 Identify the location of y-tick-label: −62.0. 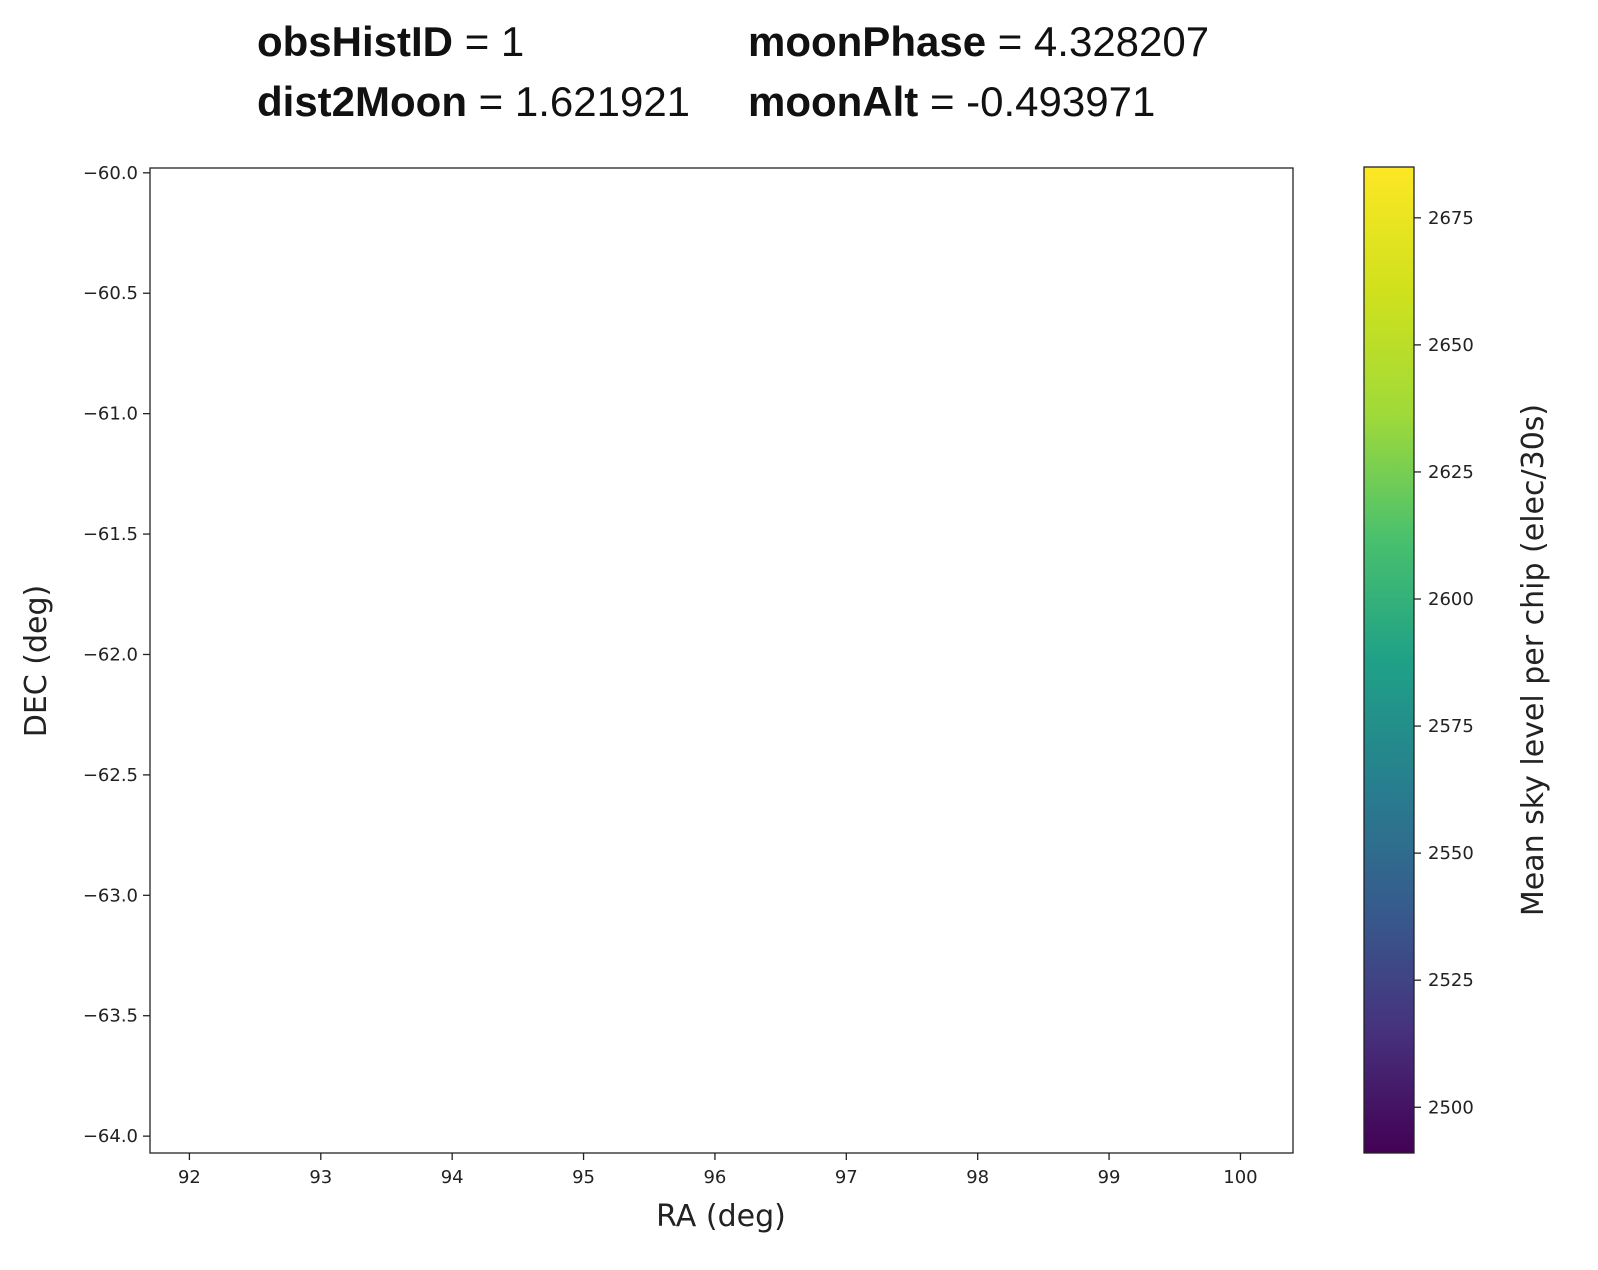
(110, 654).